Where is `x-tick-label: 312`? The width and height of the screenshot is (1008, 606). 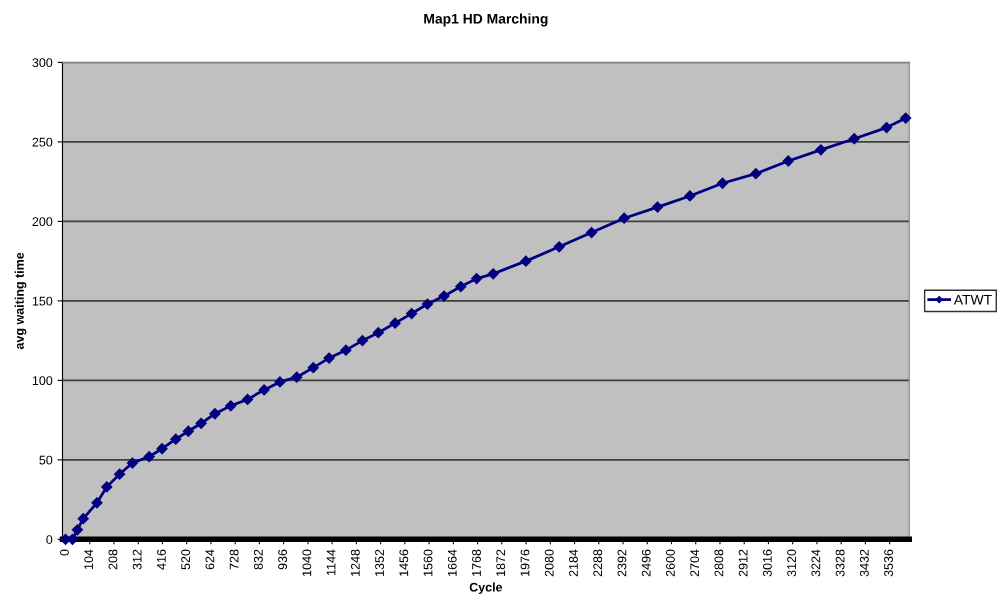
x-tick-label: 312 is located at coordinates (137, 559).